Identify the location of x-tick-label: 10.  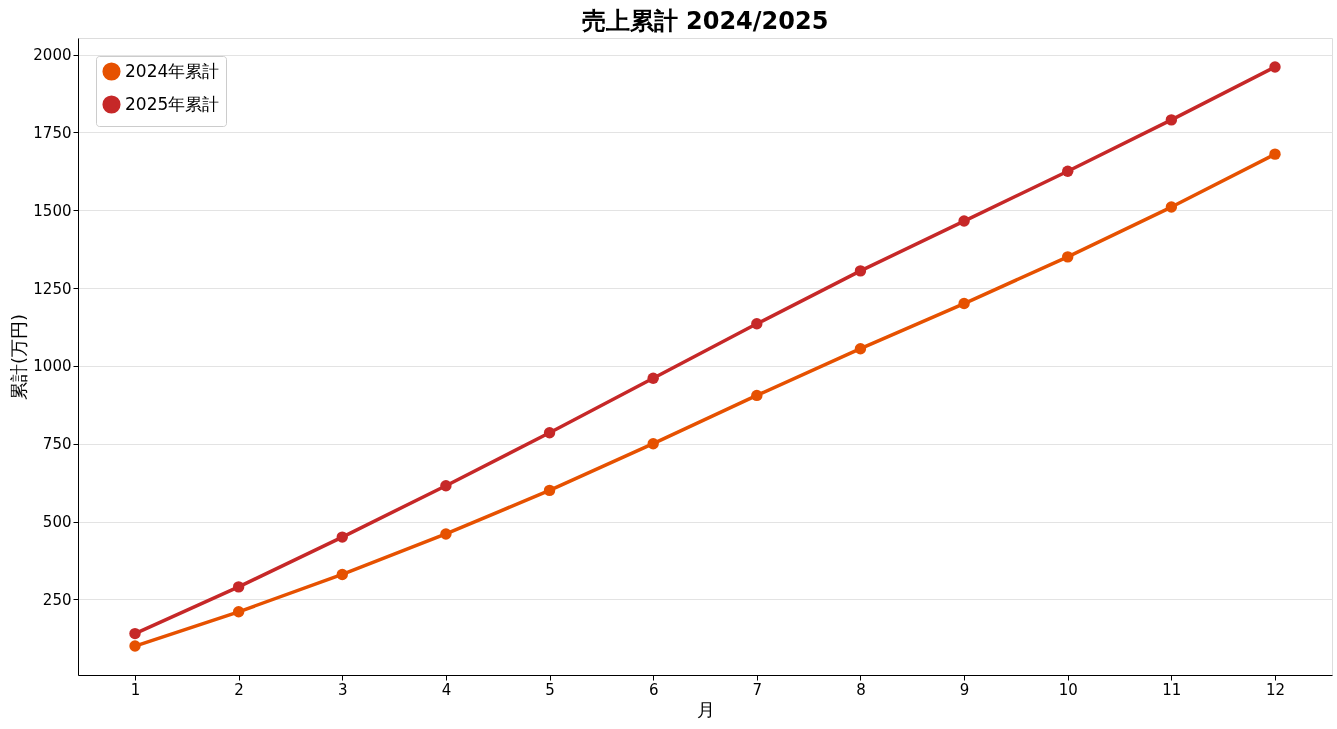
(1068, 689).